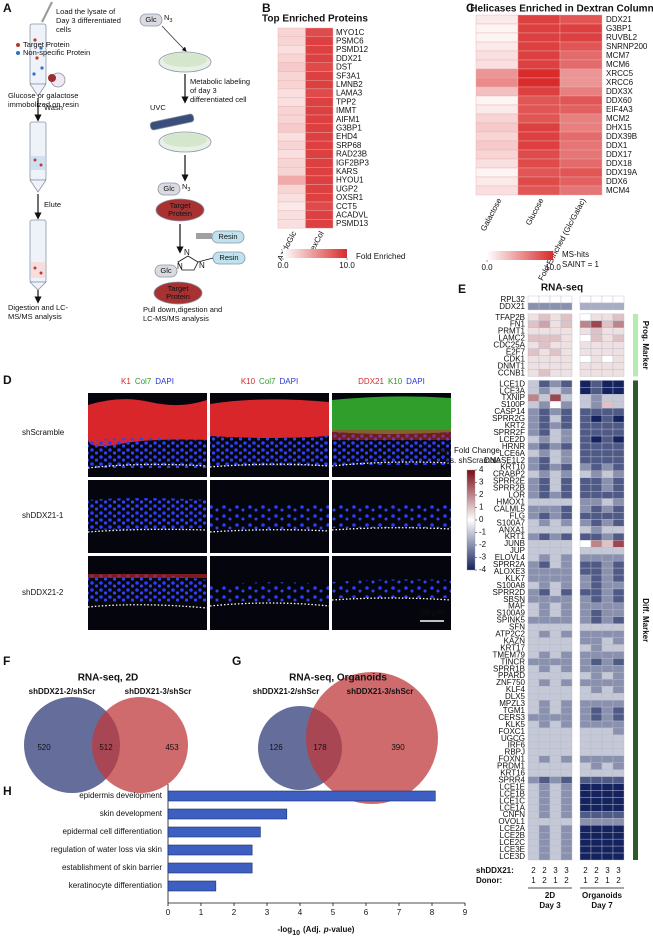  I want to click on set-count: 390, so click(398, 747).